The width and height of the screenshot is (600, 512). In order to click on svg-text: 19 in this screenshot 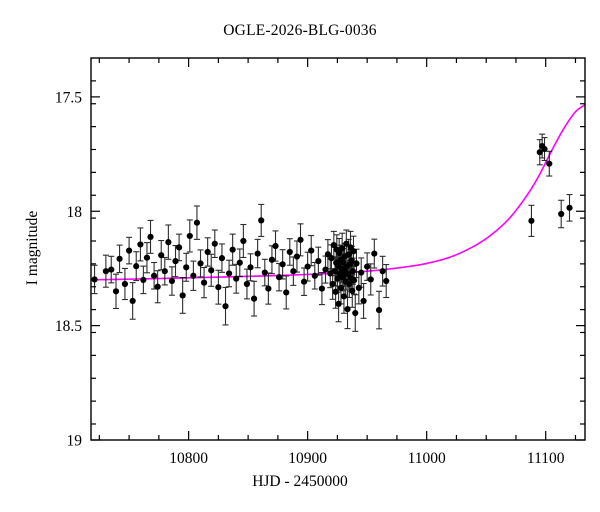, I will do `click(75, 441)`.